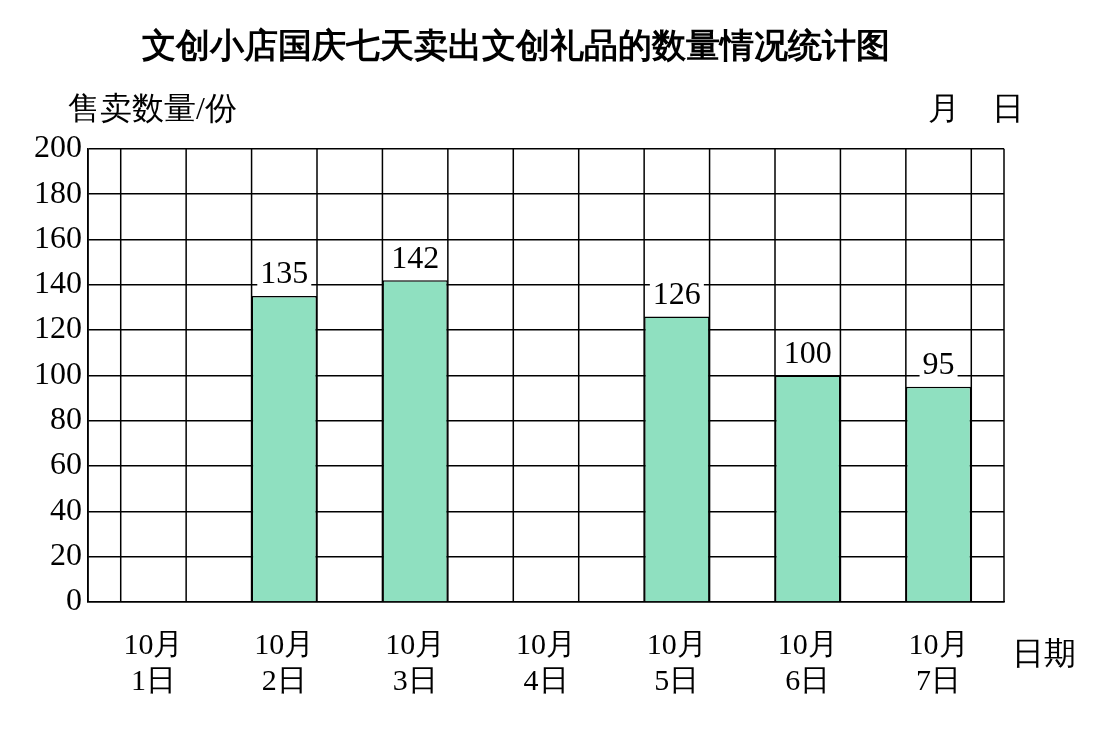 The width and height of the screenshot is (1102, 736). What do you see at coordinates (807, 661) in the screenshot?
I see `x-tick-label: 10月 6日` at bounding box center [807, 661].